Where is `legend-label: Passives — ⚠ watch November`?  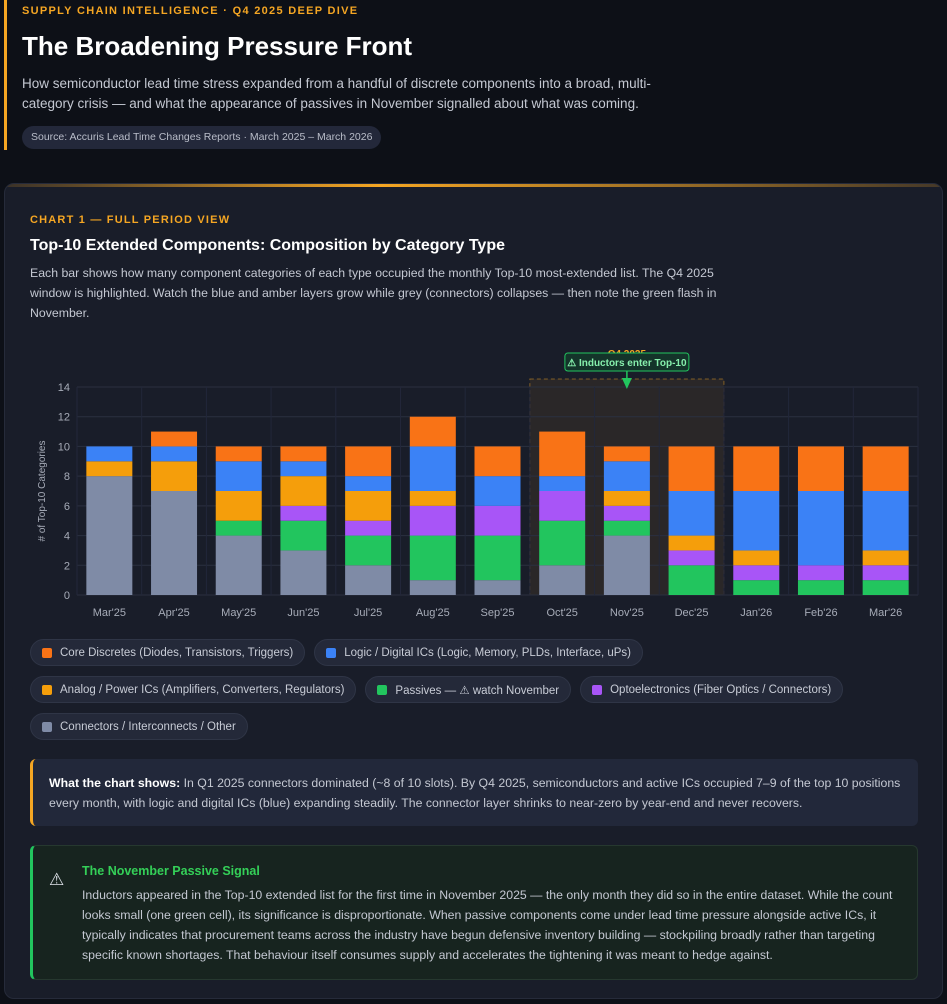 legend-label: Passives — ⚠ watch November is located at coordinates (477, 690).